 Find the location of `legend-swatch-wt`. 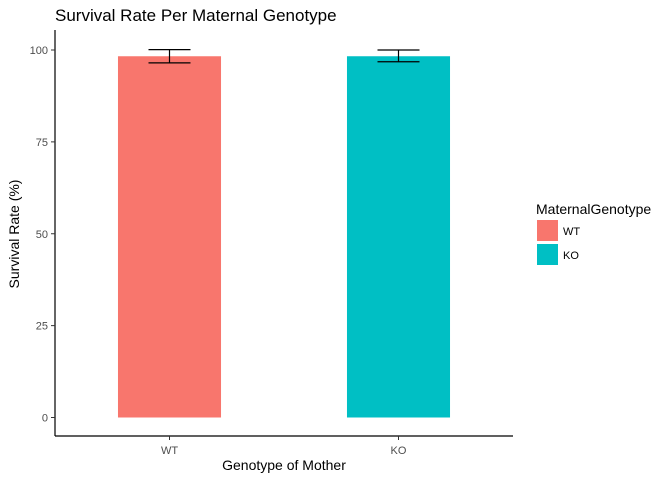

legend-swatch-wt is located at coordinates (547, 230).